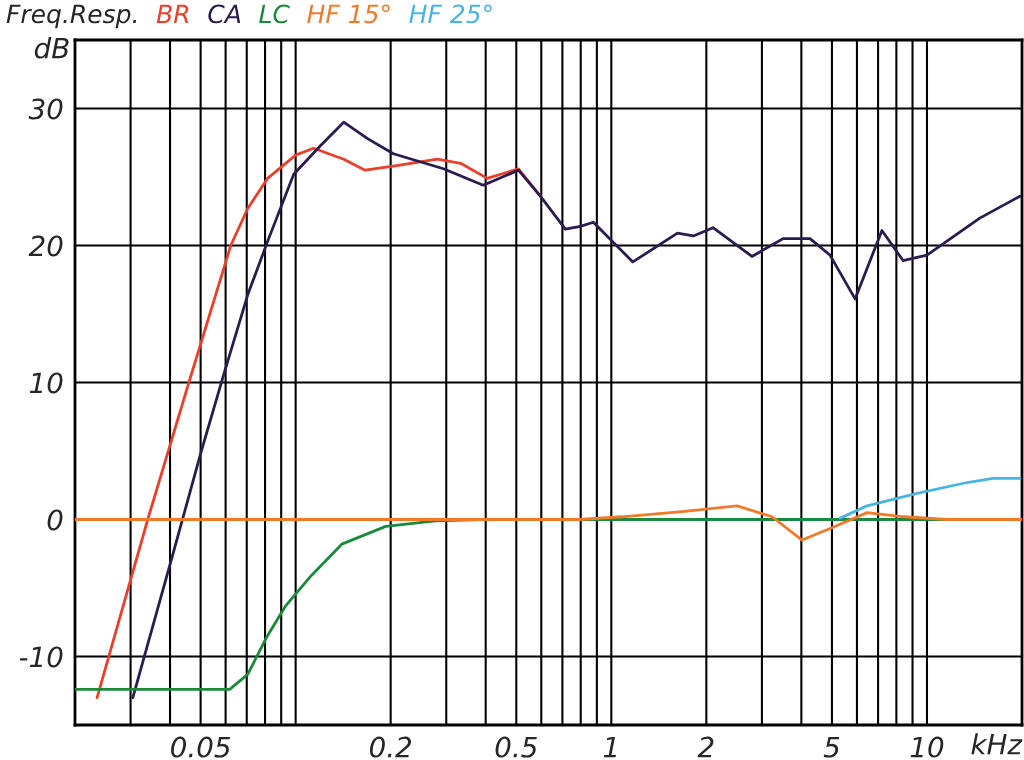 This screenshot has height=760, width=1024. What do you see at coordinates (831, 747) in the screenshot?
I see `x-tick-label: 5` at bounding box center [831, 747].